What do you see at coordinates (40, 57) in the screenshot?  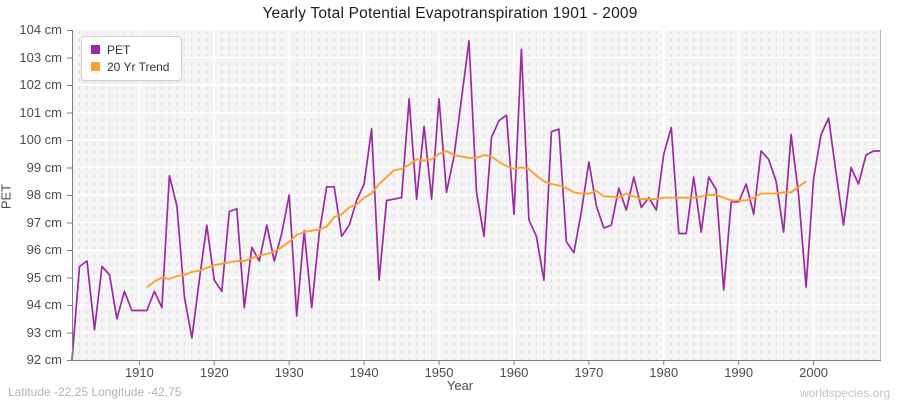 I see `y-tick-label: 103 cm` at bounding box center [40, 57].